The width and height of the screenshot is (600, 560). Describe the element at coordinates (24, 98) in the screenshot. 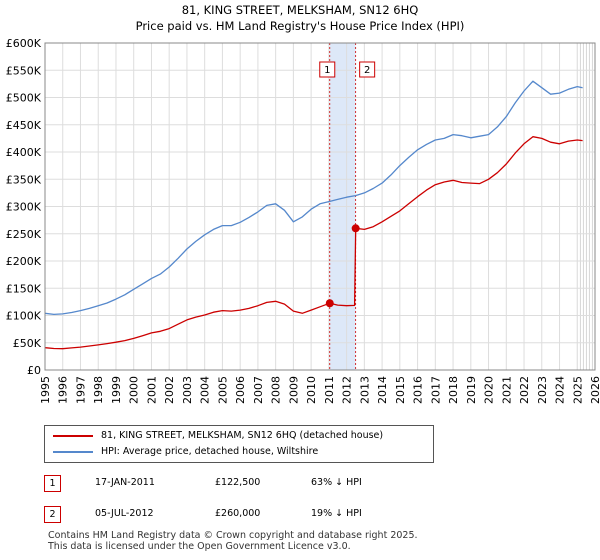

I see `y-tick-label: £500K` at that location.